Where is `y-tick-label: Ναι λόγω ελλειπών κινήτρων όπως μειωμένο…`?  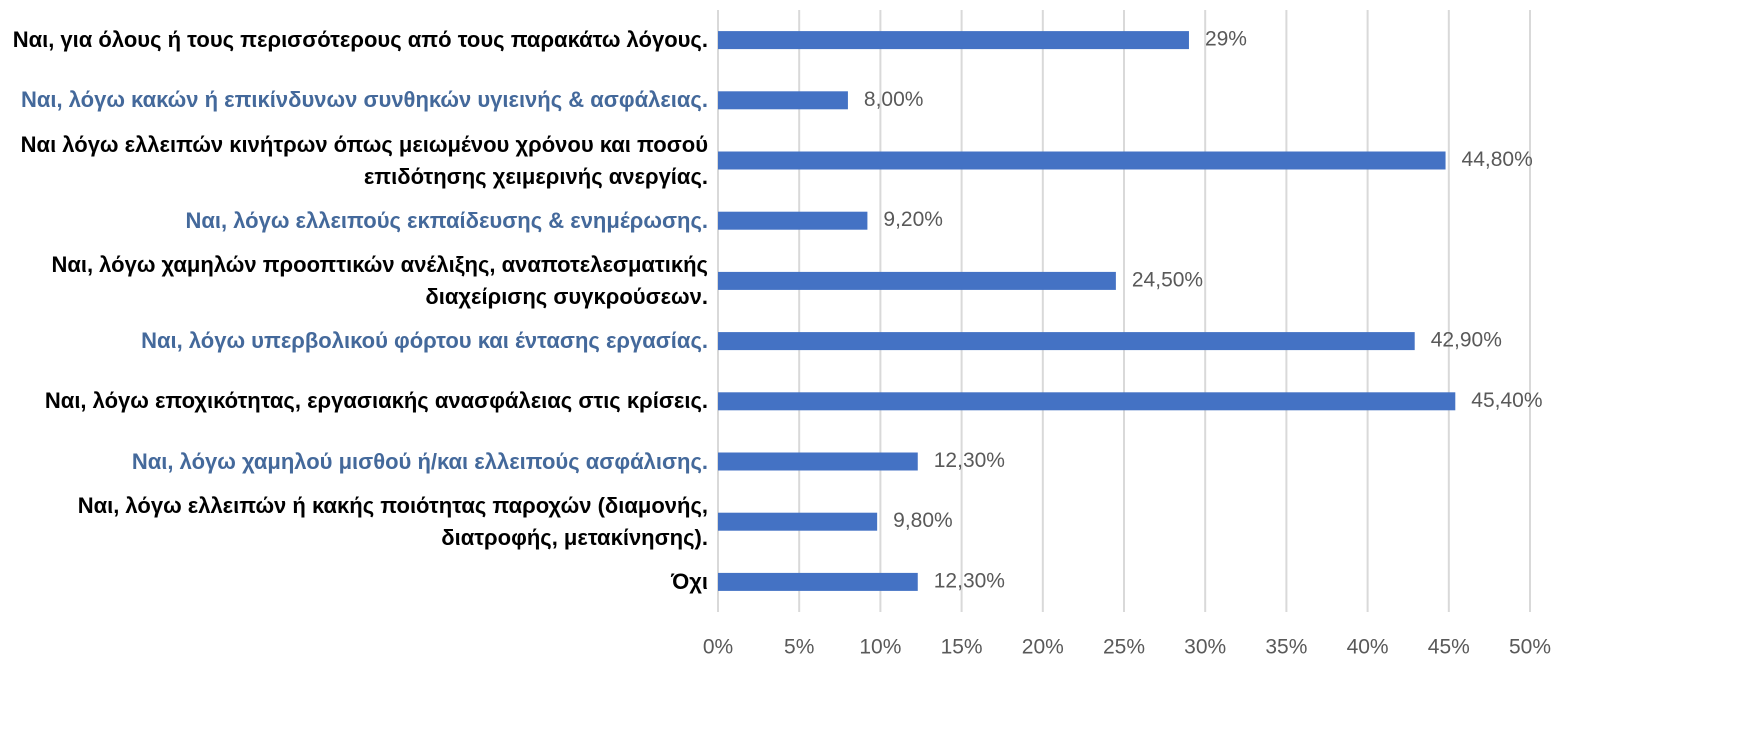 y-tick-label: Ναι λόγω ελλειπών κινήτρων όπως μειωμένο… is located at coordinates (364, 160).